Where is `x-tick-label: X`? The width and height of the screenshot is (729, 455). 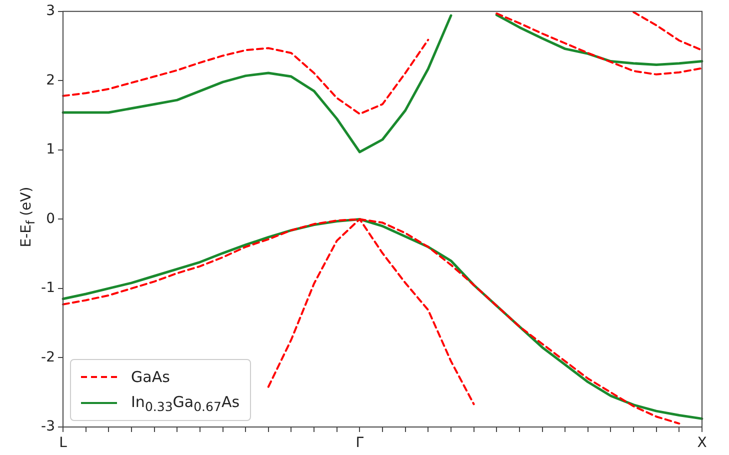
x-tick-label: X is located at coordinates (702, 443).